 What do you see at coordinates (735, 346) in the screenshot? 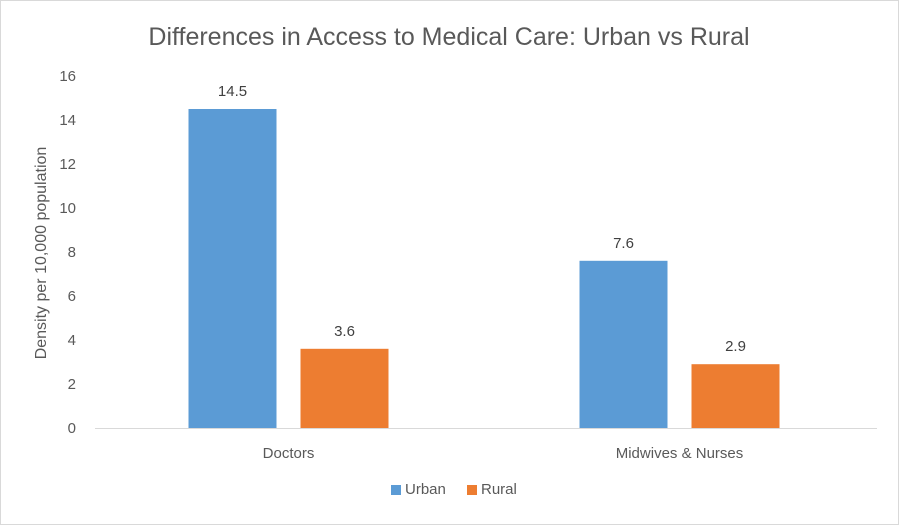
I see `data-label: 2.9` at bounding box center [735, 346].